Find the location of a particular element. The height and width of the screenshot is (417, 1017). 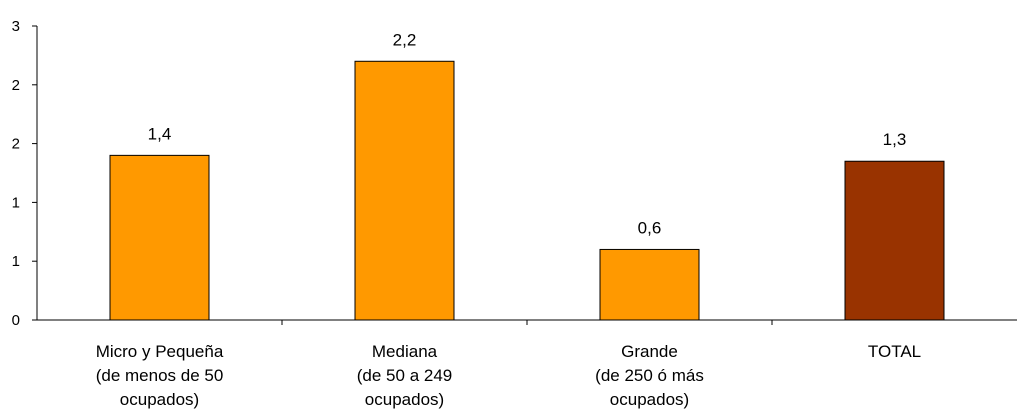

x-tick-label-line: TOTAL is located at coordinates (894, 351).